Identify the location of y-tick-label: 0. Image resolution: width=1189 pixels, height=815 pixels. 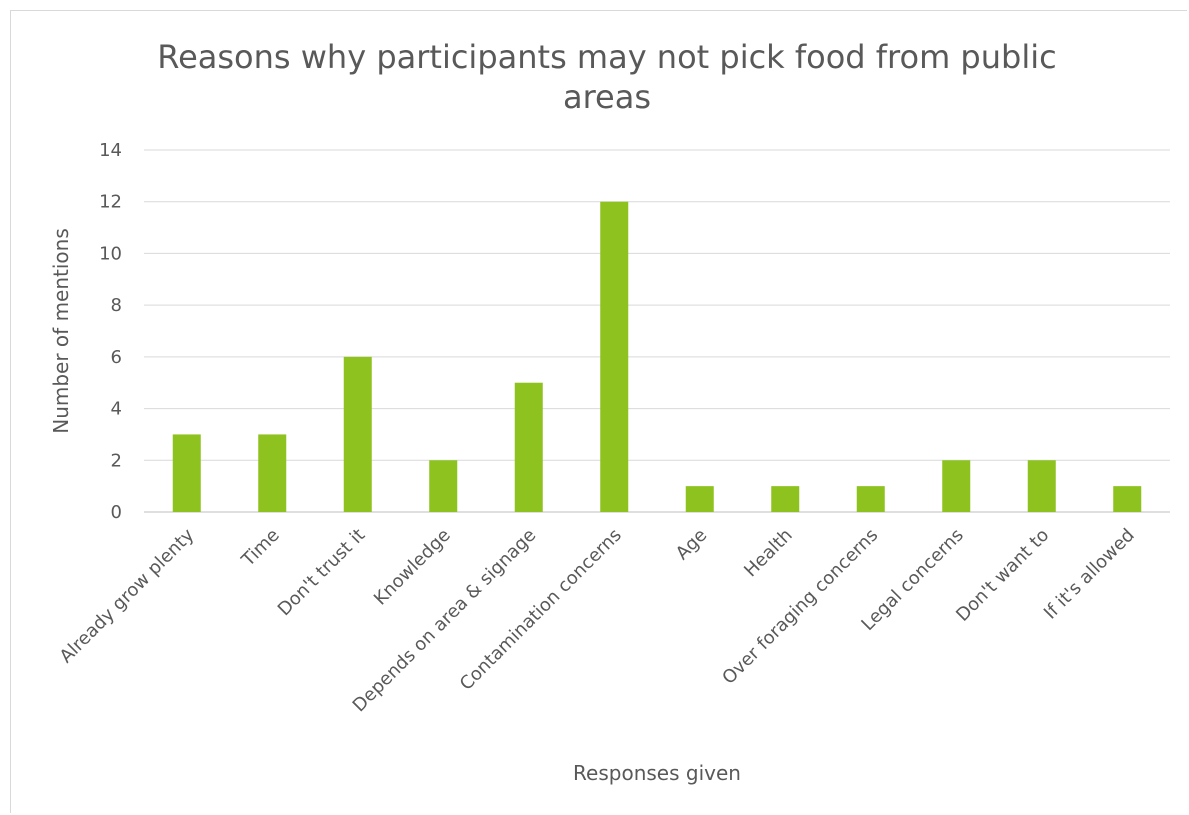
(116, 512).